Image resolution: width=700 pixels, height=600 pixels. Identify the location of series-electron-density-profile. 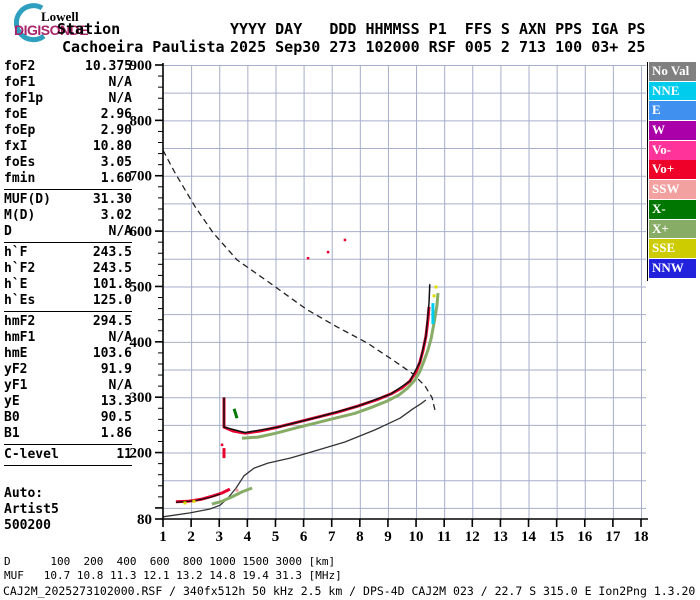
(294, 458).